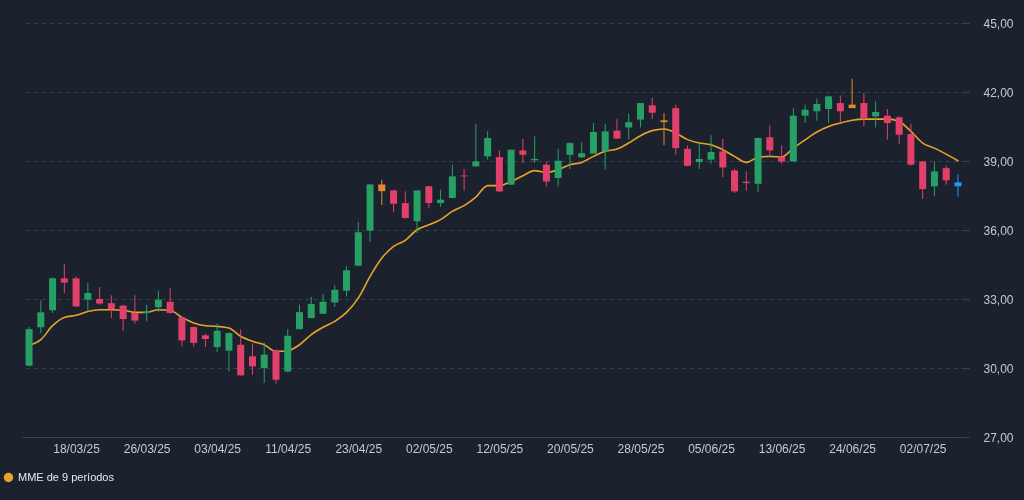 The height and width of the screenshot is (500, 1024). What do you see at coordinates (923, 448) in the screenshot?
I see `x-tick-label: 02/07/25` at bounding box center [923, 448].